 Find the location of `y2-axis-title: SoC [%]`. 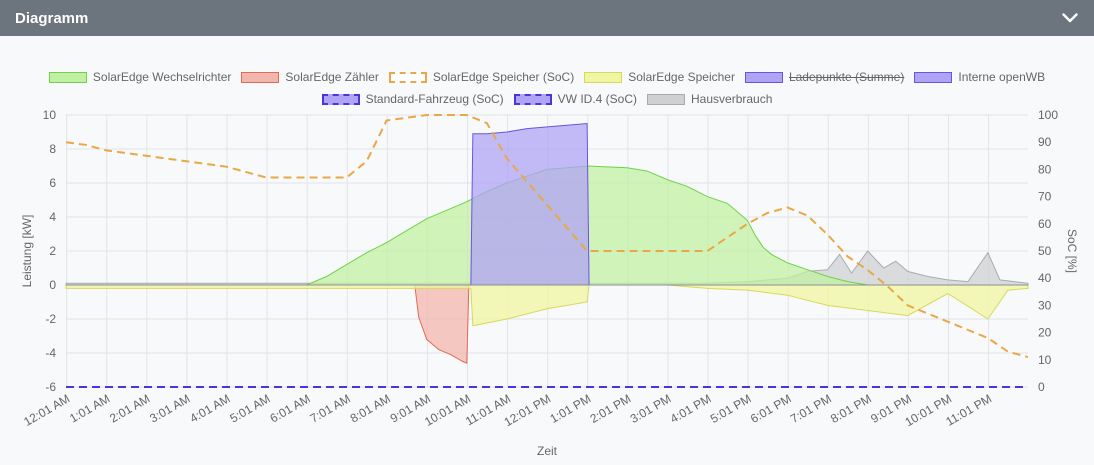

y2-axis-title: SoC [%] is located at coordinates (1072, 251).